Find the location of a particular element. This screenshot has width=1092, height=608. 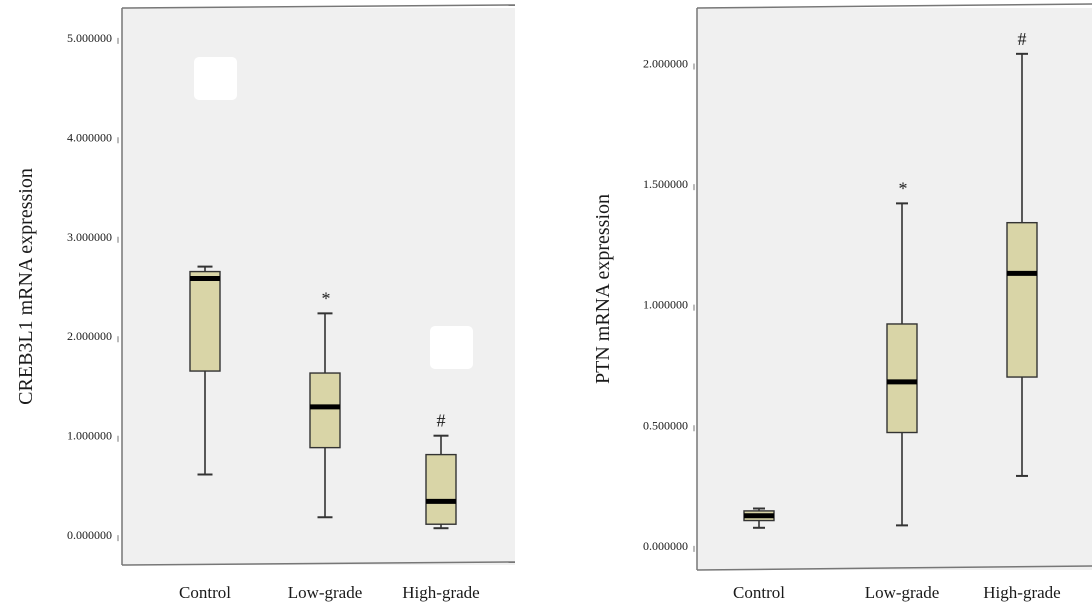

y-tick-label: 3.000000 is located at coordinates (89, 237).